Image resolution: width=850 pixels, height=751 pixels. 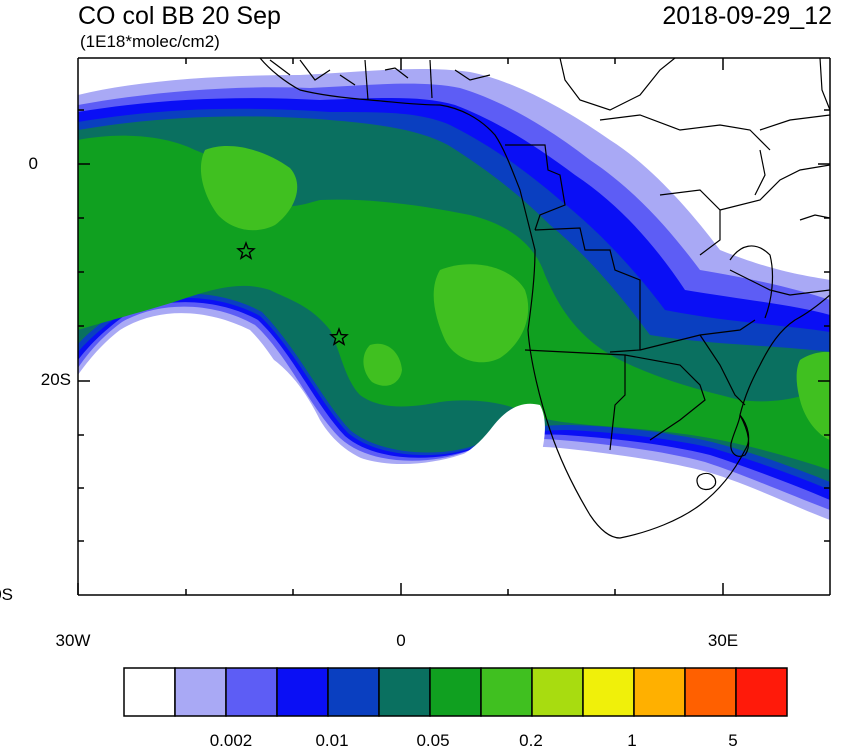 I want to click on lat-label-20s: 20S, so click(x=55, y=379).